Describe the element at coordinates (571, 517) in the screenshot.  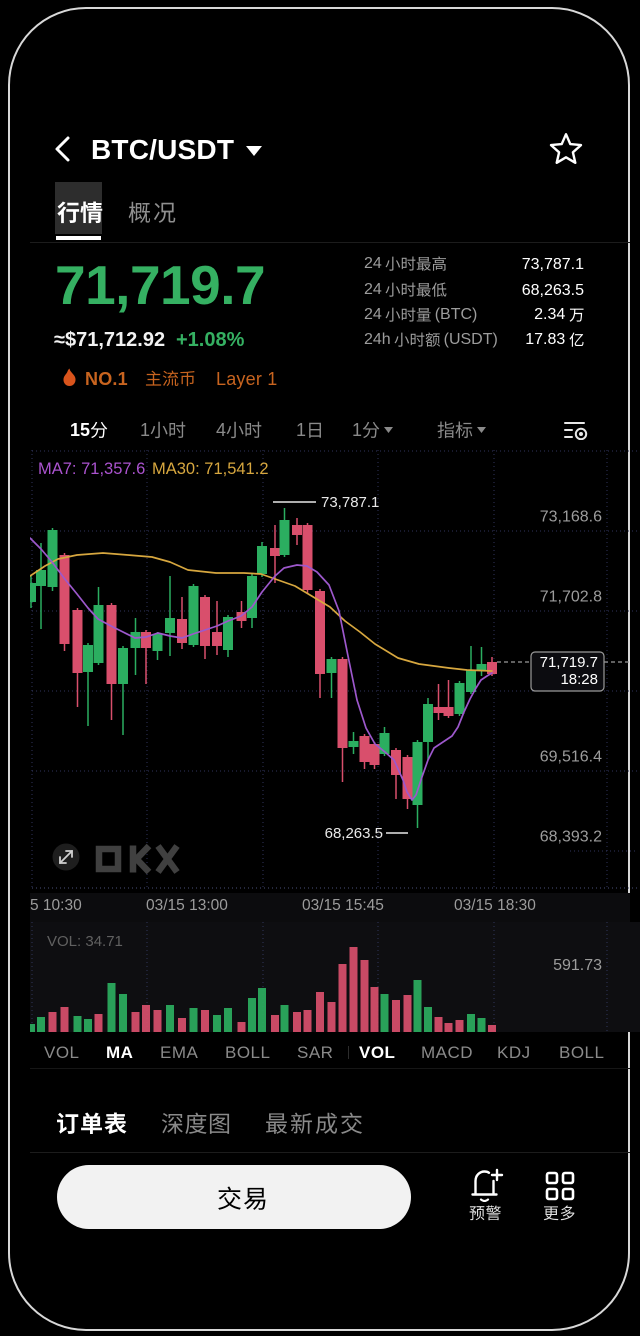
I see `svg-text: 73,168.6` at that location.